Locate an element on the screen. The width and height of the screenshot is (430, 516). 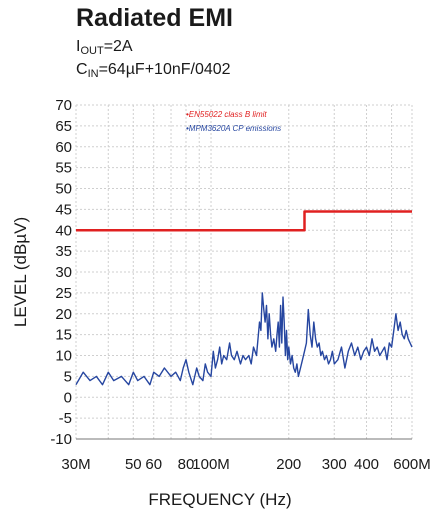
y-tick-label: -10 is located at coordinates (61, 439).